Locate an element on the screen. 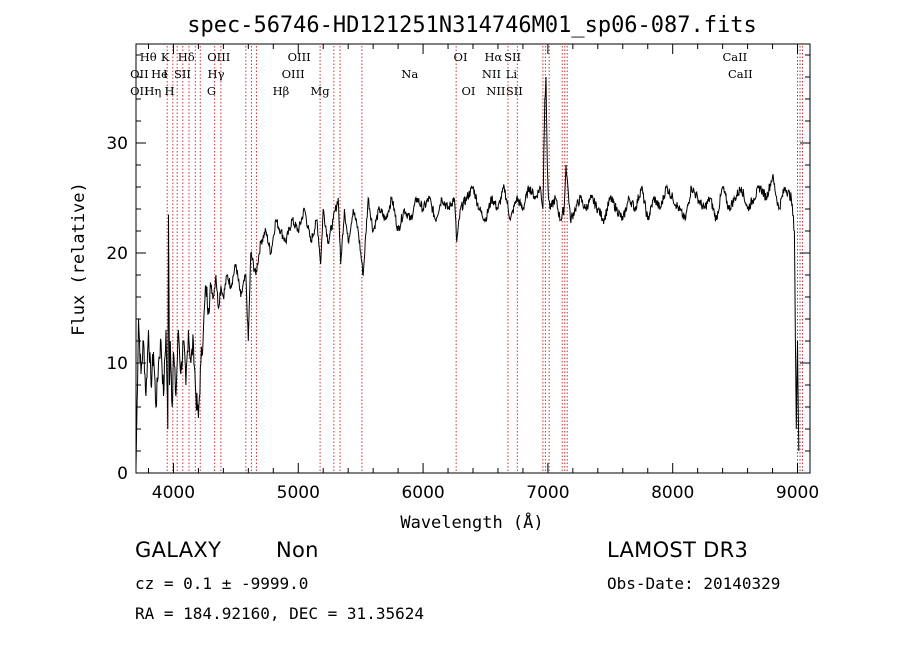  line-label: Hα is located at coordinates (493, 57).